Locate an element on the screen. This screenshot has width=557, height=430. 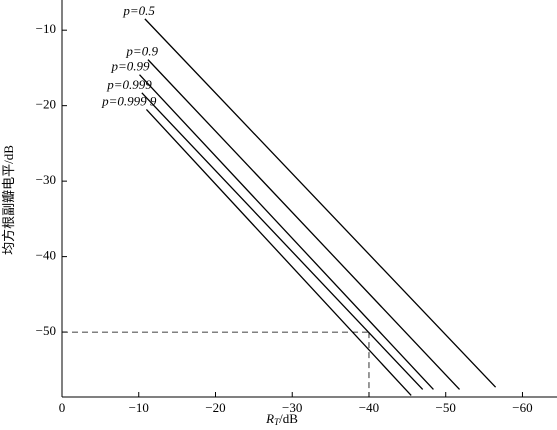
x-tick-label: −40 is located at coordinates (369, 407).